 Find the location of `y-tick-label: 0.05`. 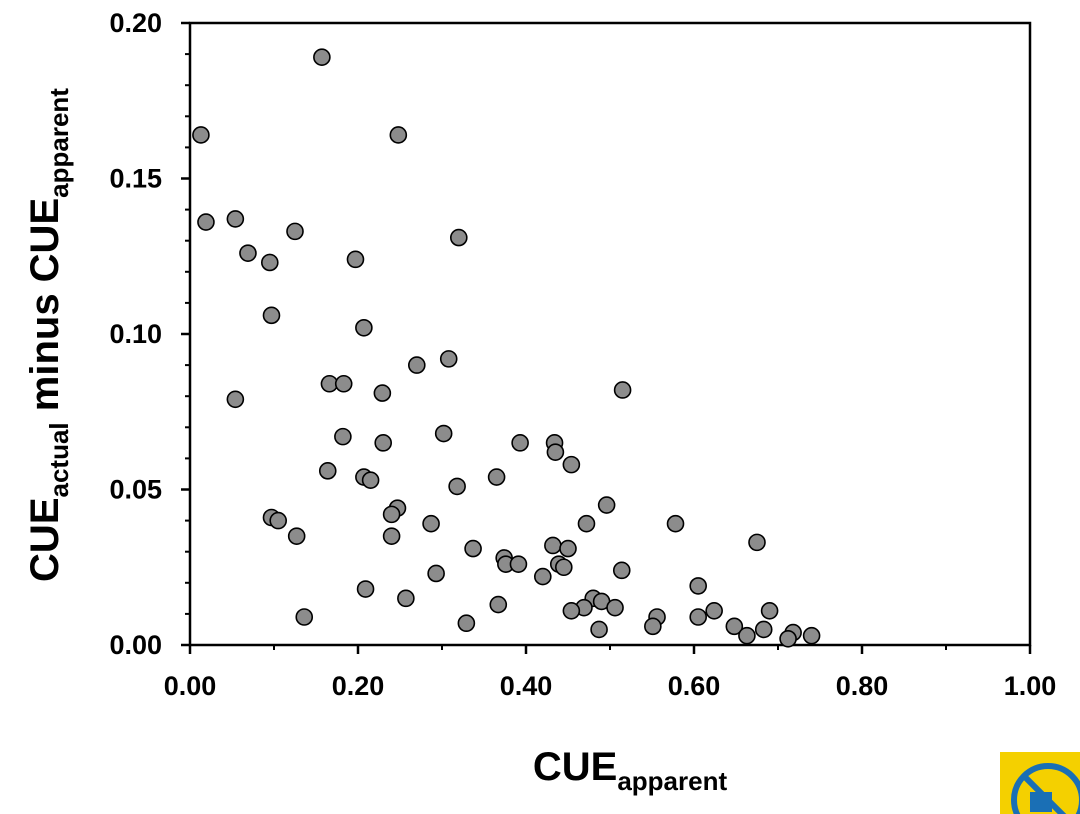

y-tick-label: 0.05 is located at coordinates (135, 490).